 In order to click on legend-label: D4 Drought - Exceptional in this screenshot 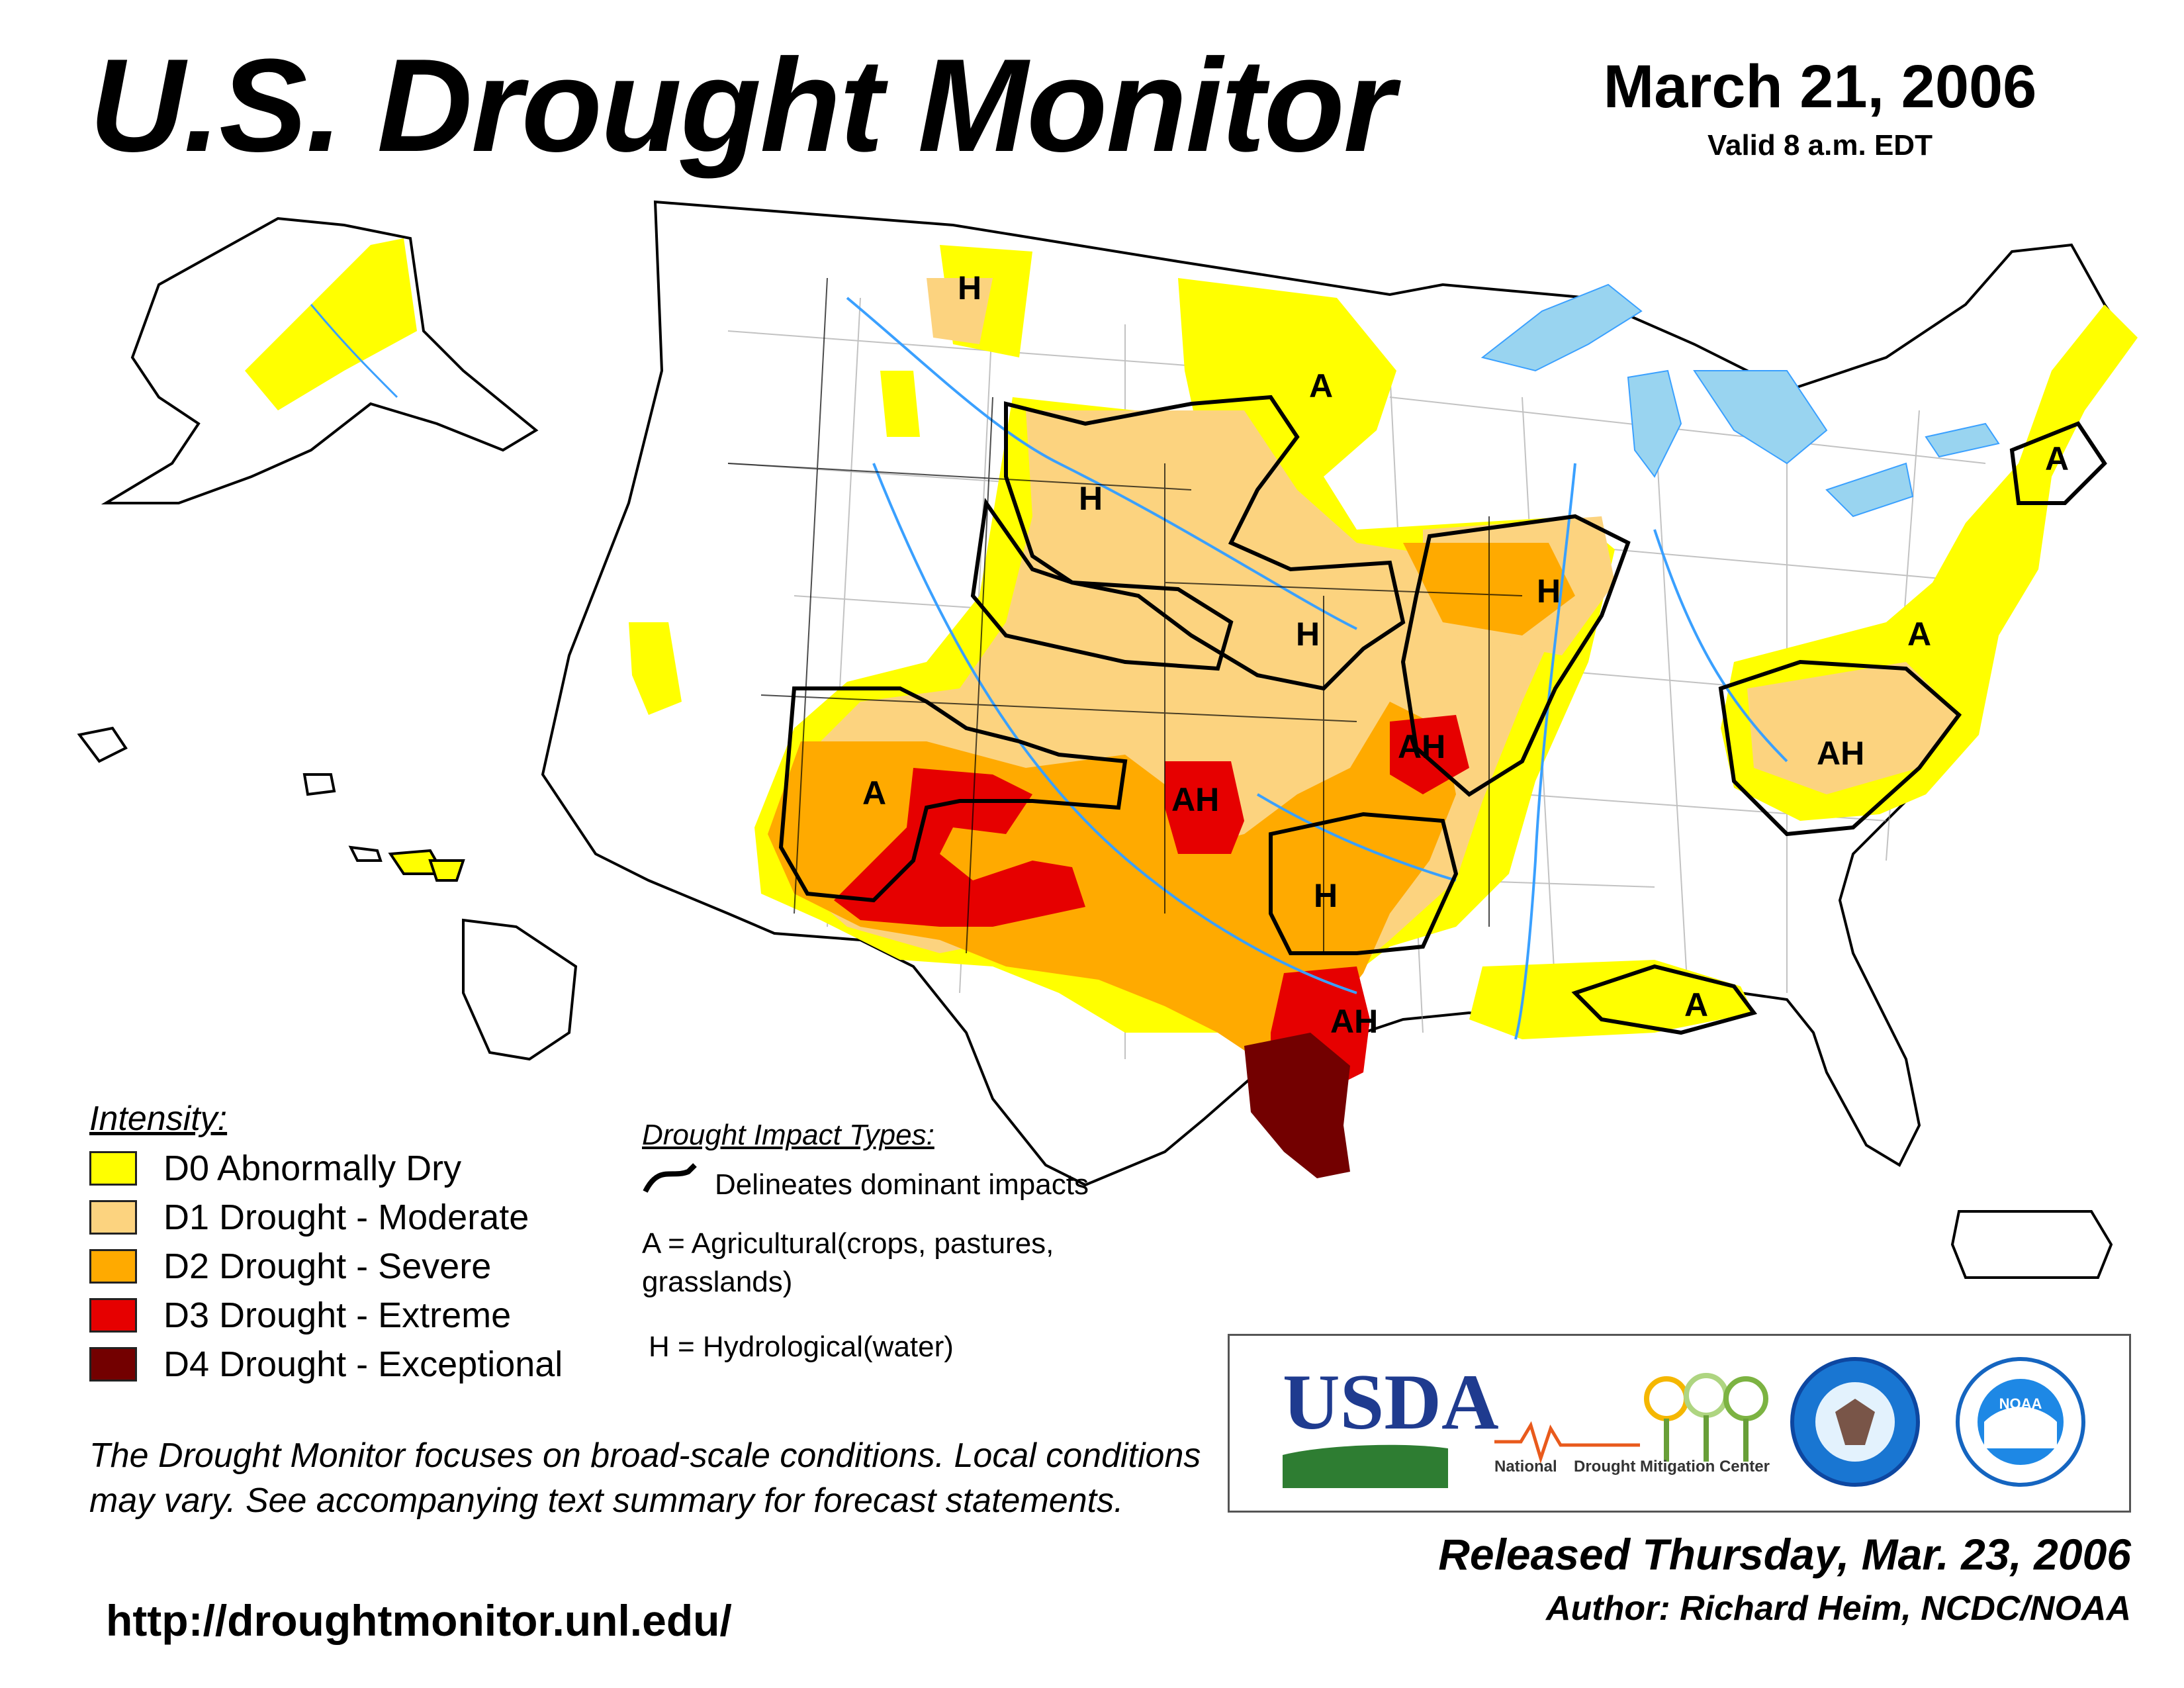, I will do `click(363, 1364)`.